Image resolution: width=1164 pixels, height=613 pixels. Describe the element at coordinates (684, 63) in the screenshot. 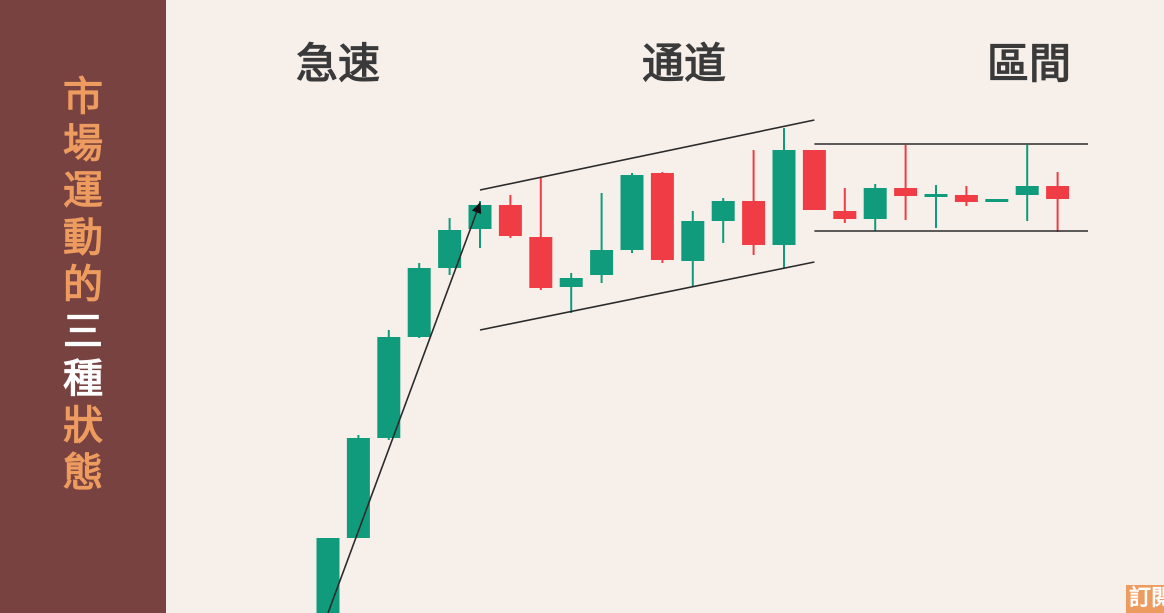

I see `section-label-channel: 通道` at that location.